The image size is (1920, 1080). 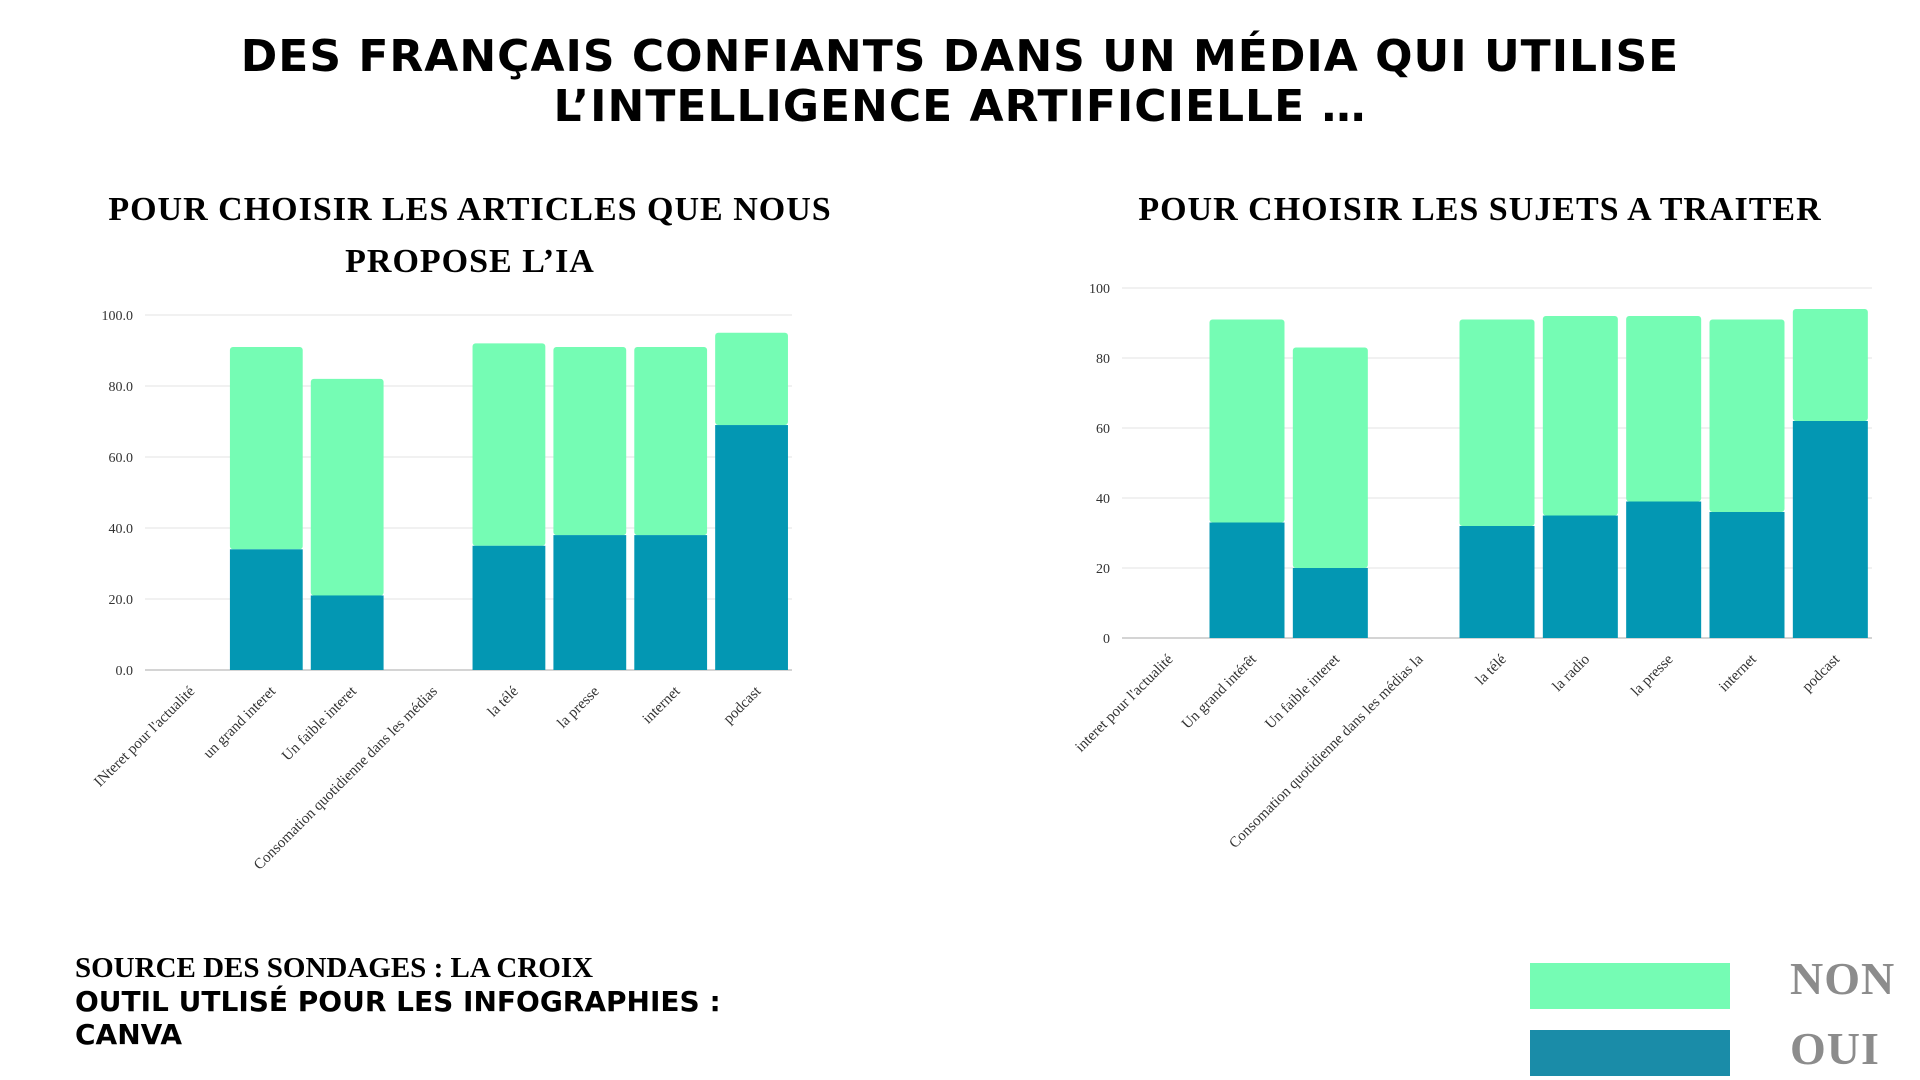 I want to click on x-category-label: internet, so click(x=1738, y=673).